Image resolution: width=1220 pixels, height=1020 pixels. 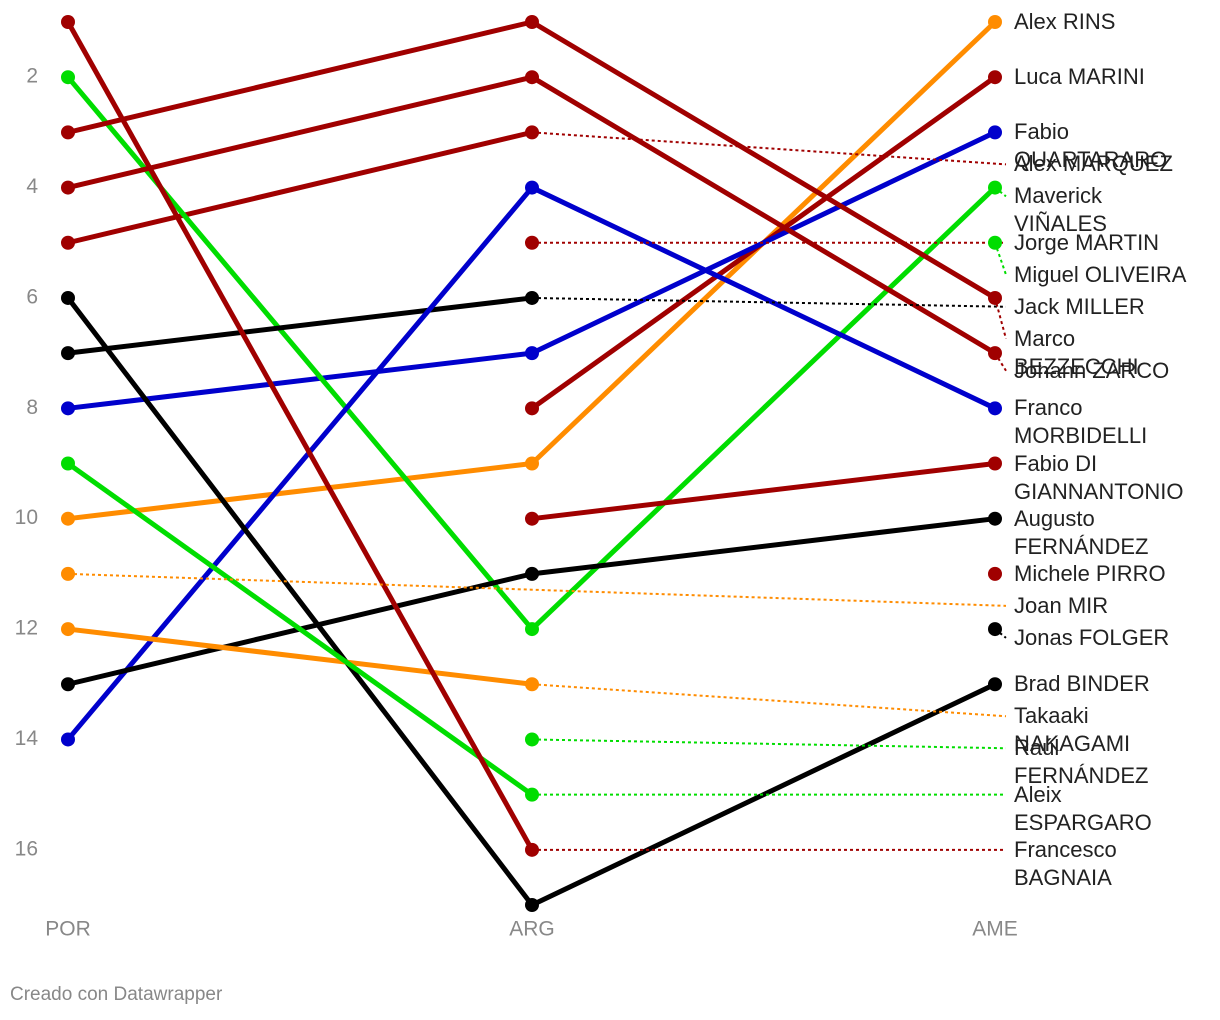 What do you see at coordinates (1065, 21) in the screenshot?
I see `series-label: Alex RINS` at bounding box center [1065, 21].